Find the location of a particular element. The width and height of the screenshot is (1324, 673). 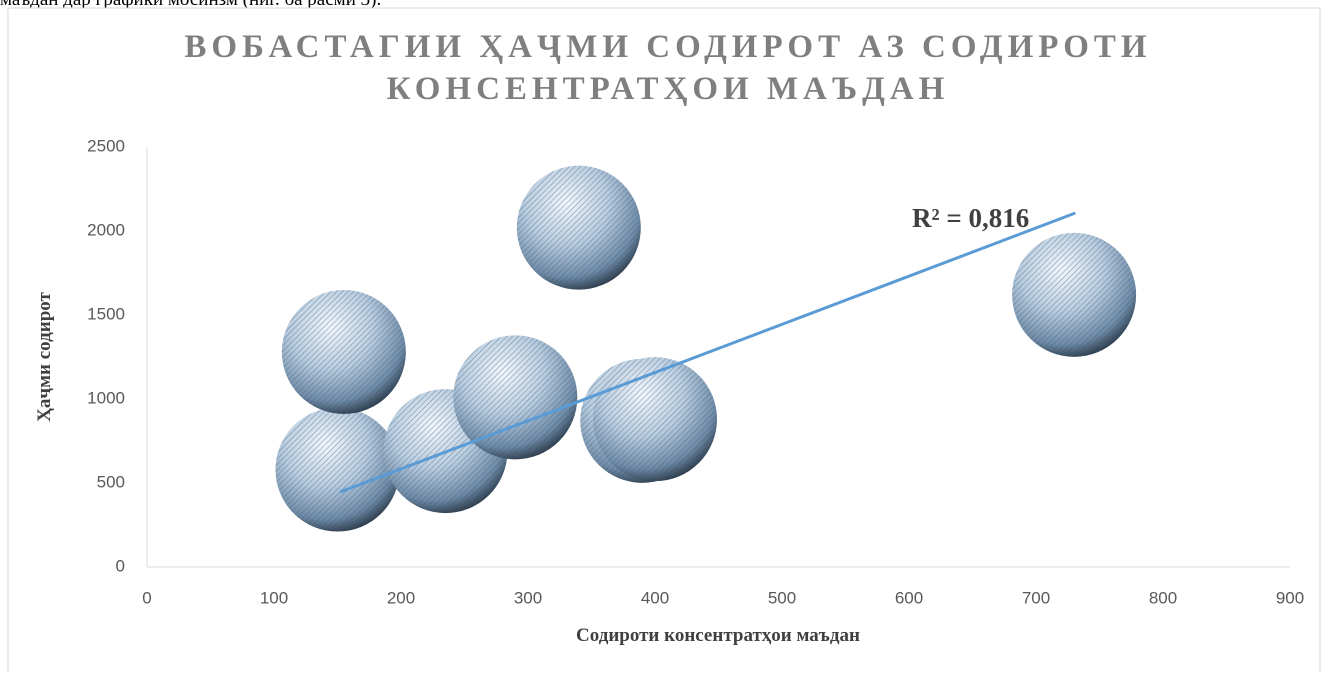

y-tick-label: 500 is located at coordinates (111, 481).